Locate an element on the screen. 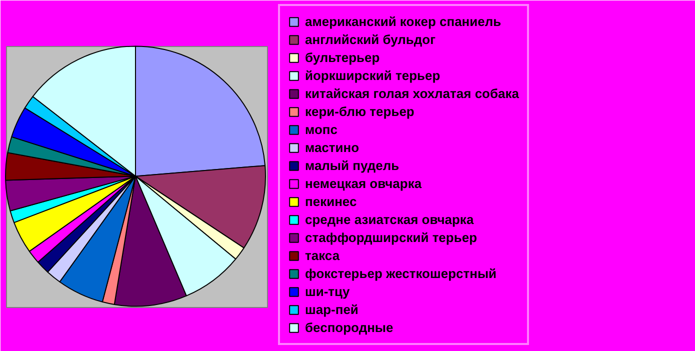  legend-label: китайская голая хохлатая собака is located at coordinates (412, 93).